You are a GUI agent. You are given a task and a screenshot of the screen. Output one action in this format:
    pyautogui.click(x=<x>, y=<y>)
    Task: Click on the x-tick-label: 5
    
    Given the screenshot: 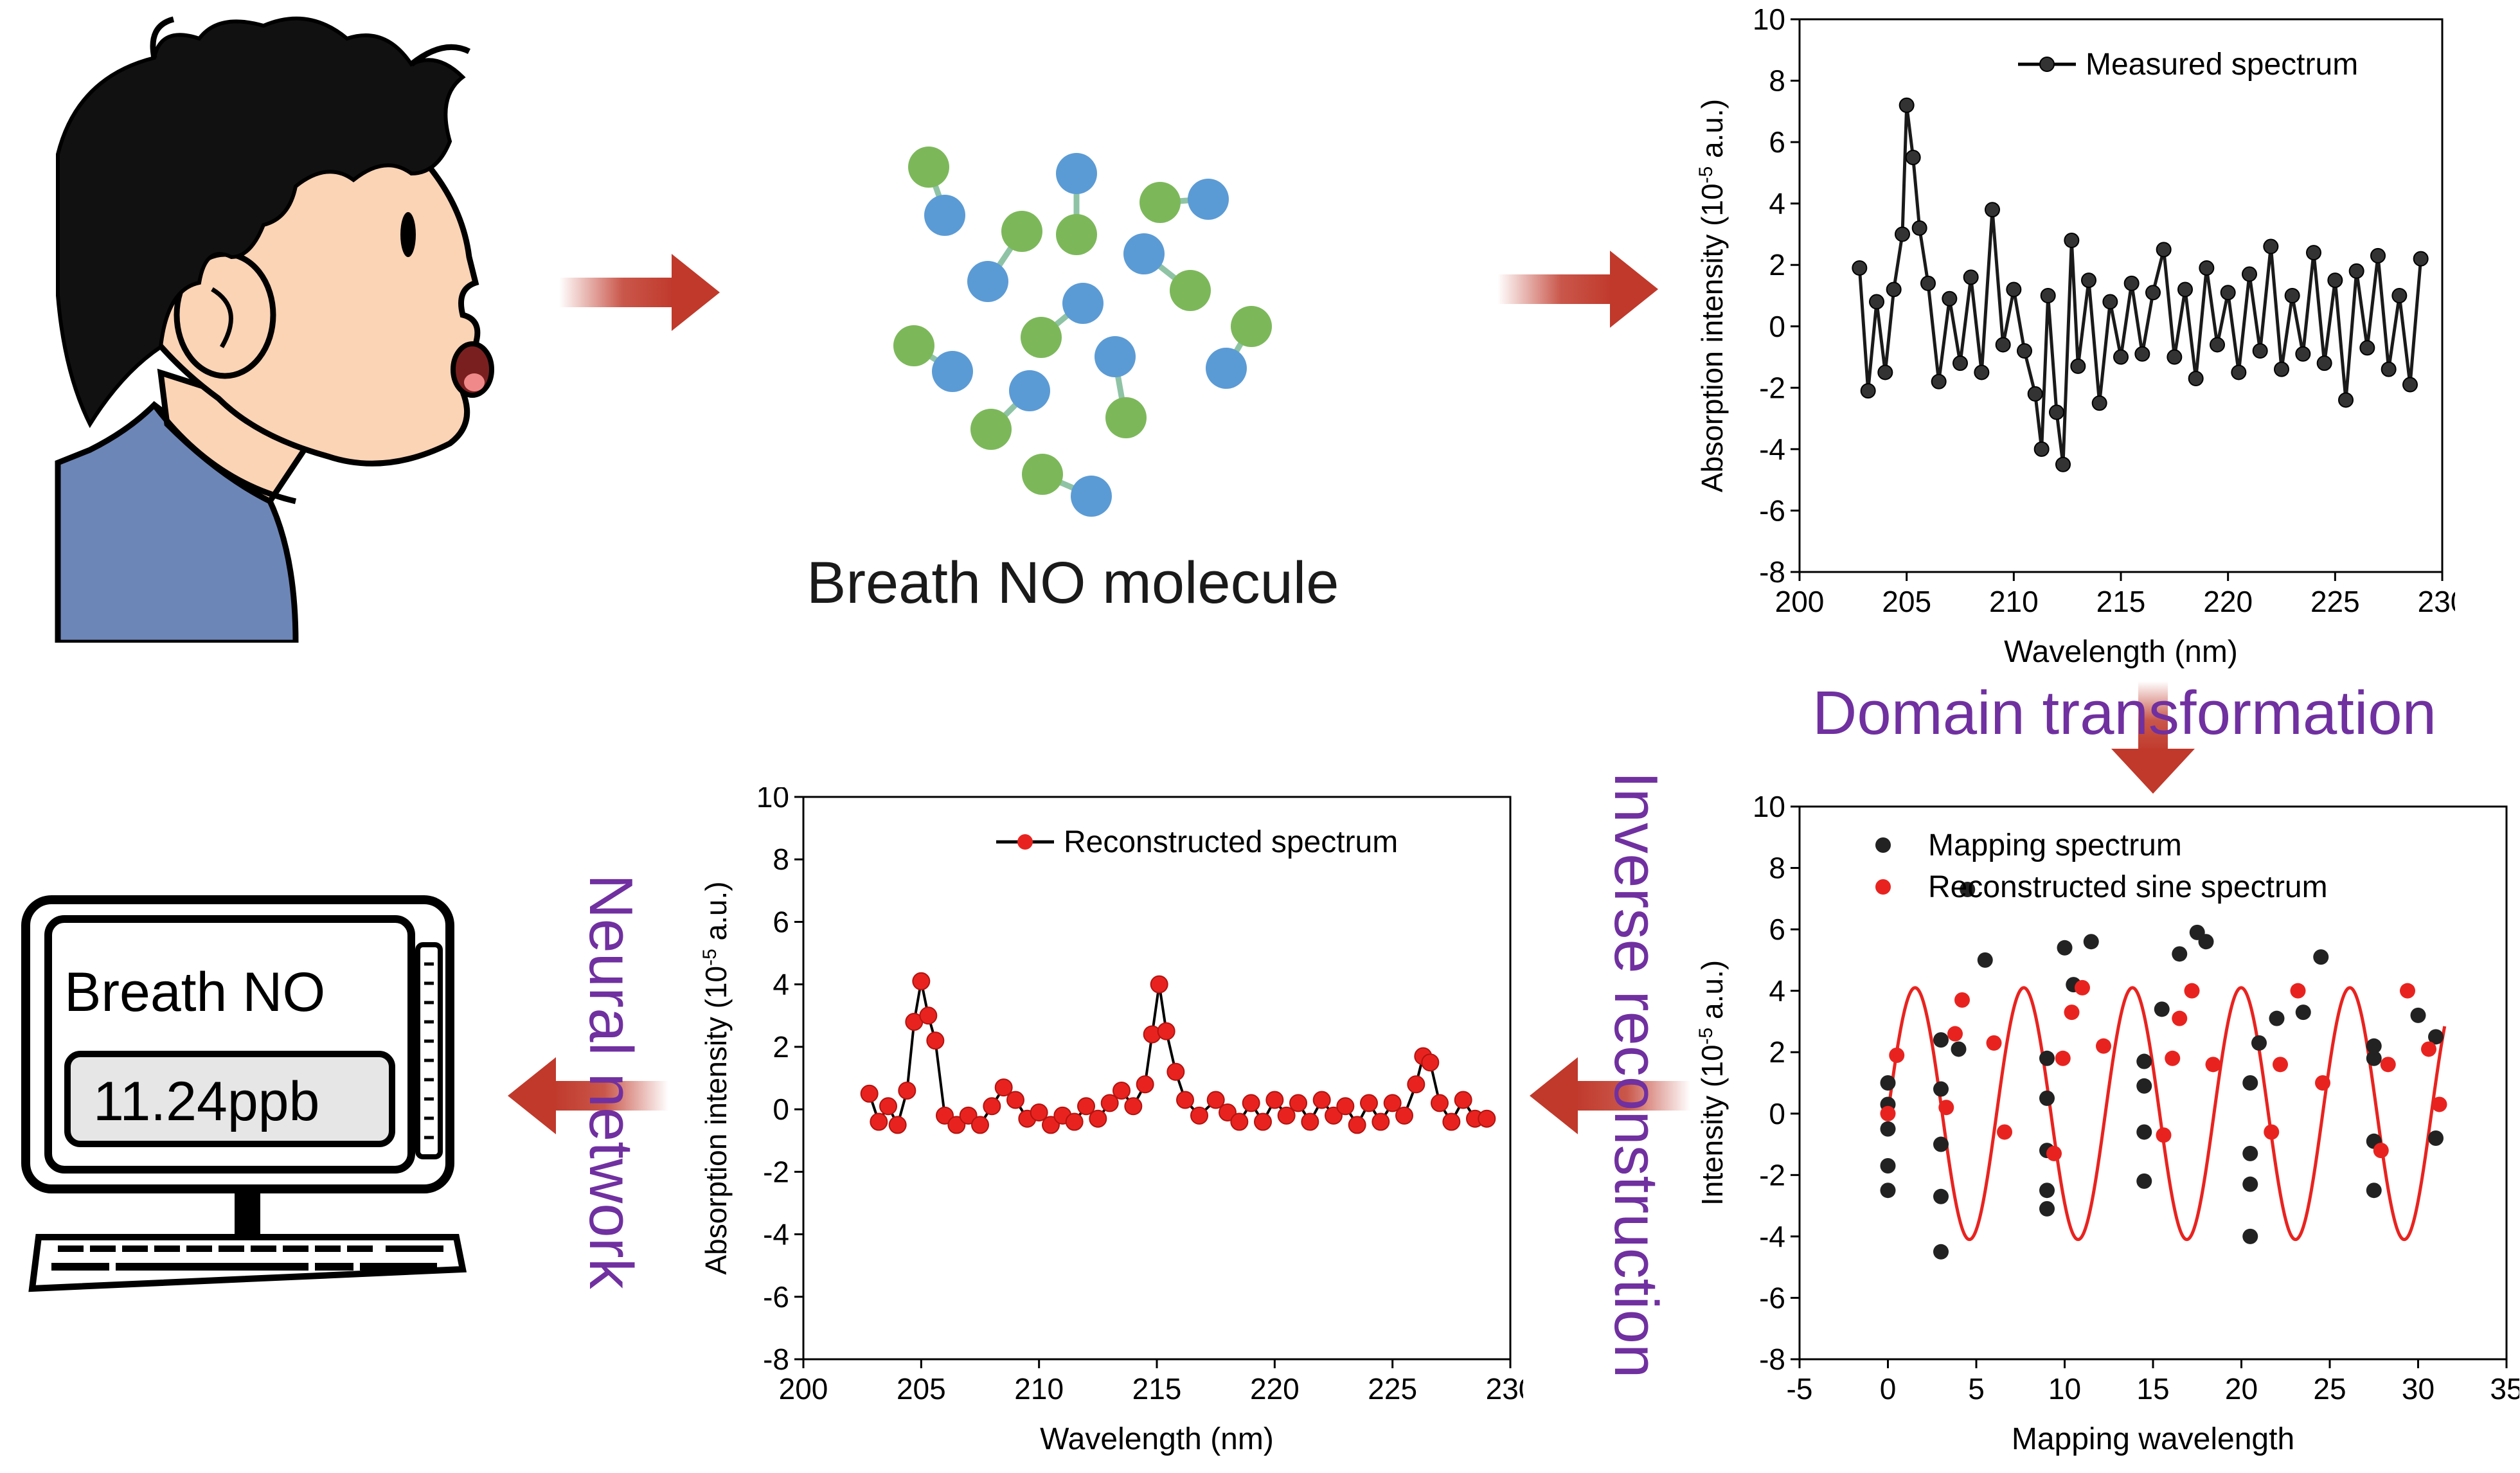 What is the action you would take?
    pyautogui.click(x=1976, y=1389)
    